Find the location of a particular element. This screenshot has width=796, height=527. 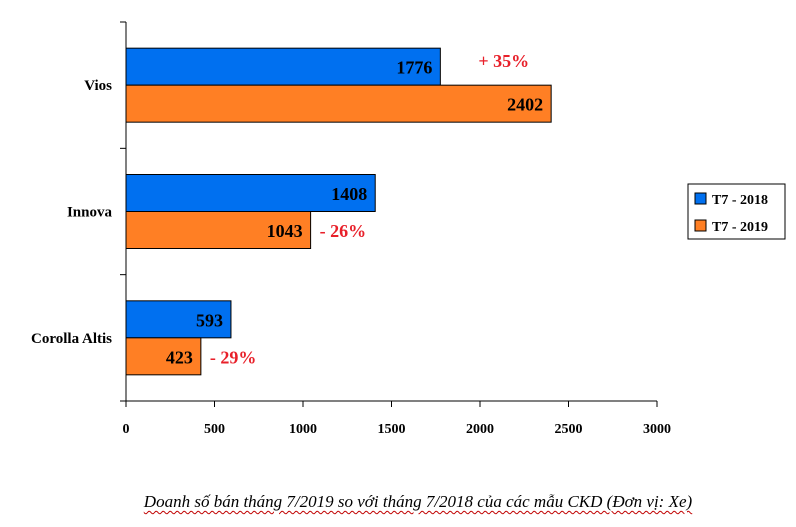

category-label: Corolla Altis is located at coordinates (71, 339).